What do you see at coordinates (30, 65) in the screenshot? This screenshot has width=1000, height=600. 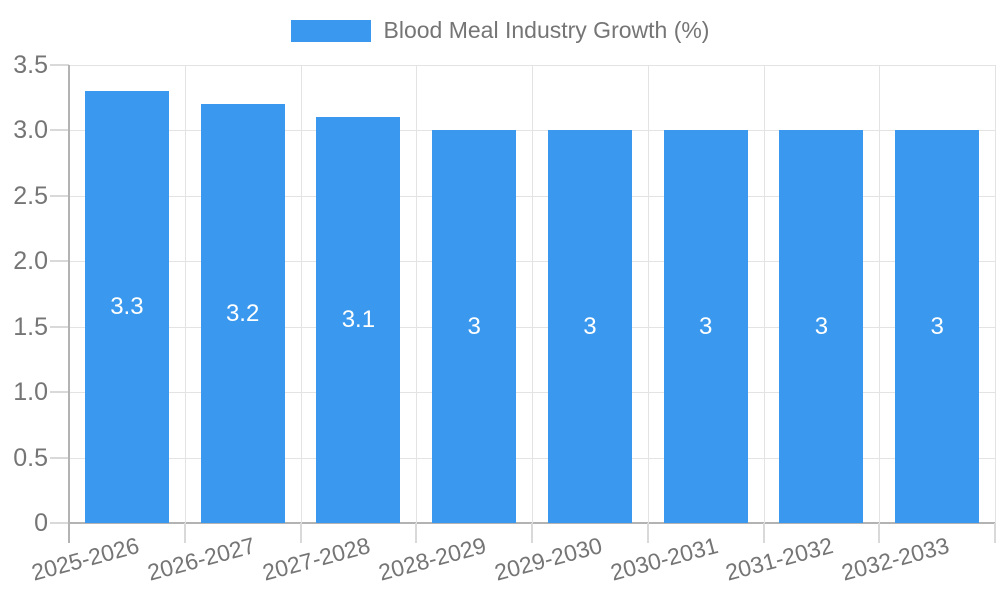 I see `y-tick-label: 3.5` at bounding box center [30, 65].